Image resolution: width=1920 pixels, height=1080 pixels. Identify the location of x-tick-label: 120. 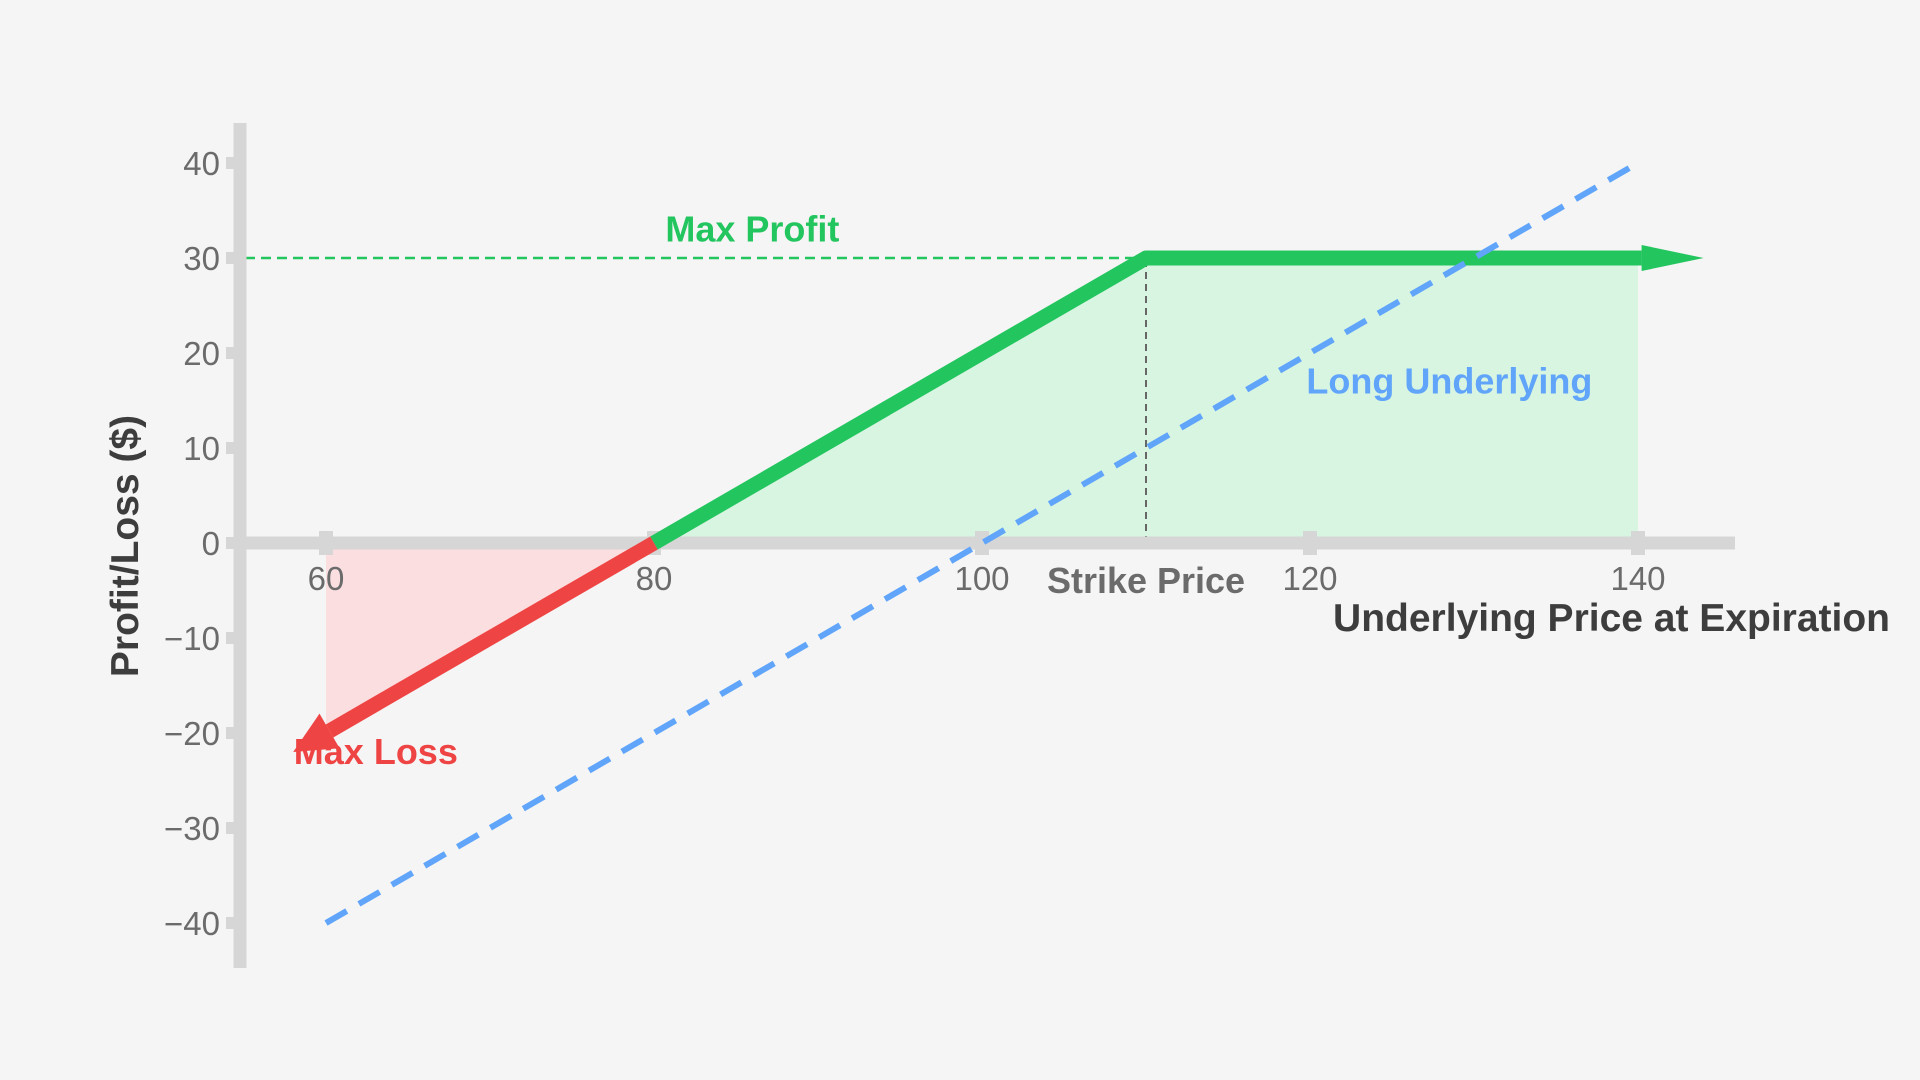
(1309, 578).